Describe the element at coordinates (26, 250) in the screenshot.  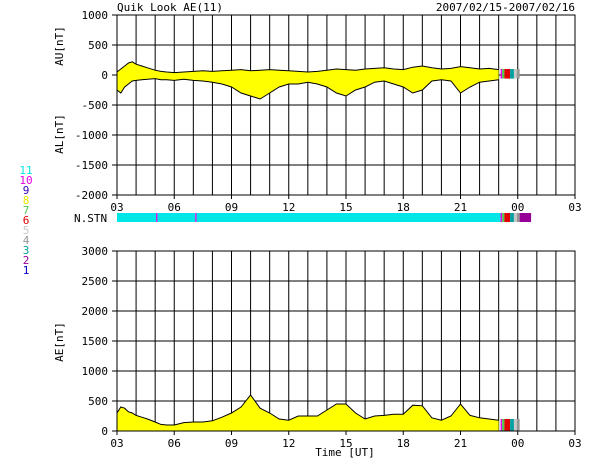
I see `station-legend-item: 3` at that location.